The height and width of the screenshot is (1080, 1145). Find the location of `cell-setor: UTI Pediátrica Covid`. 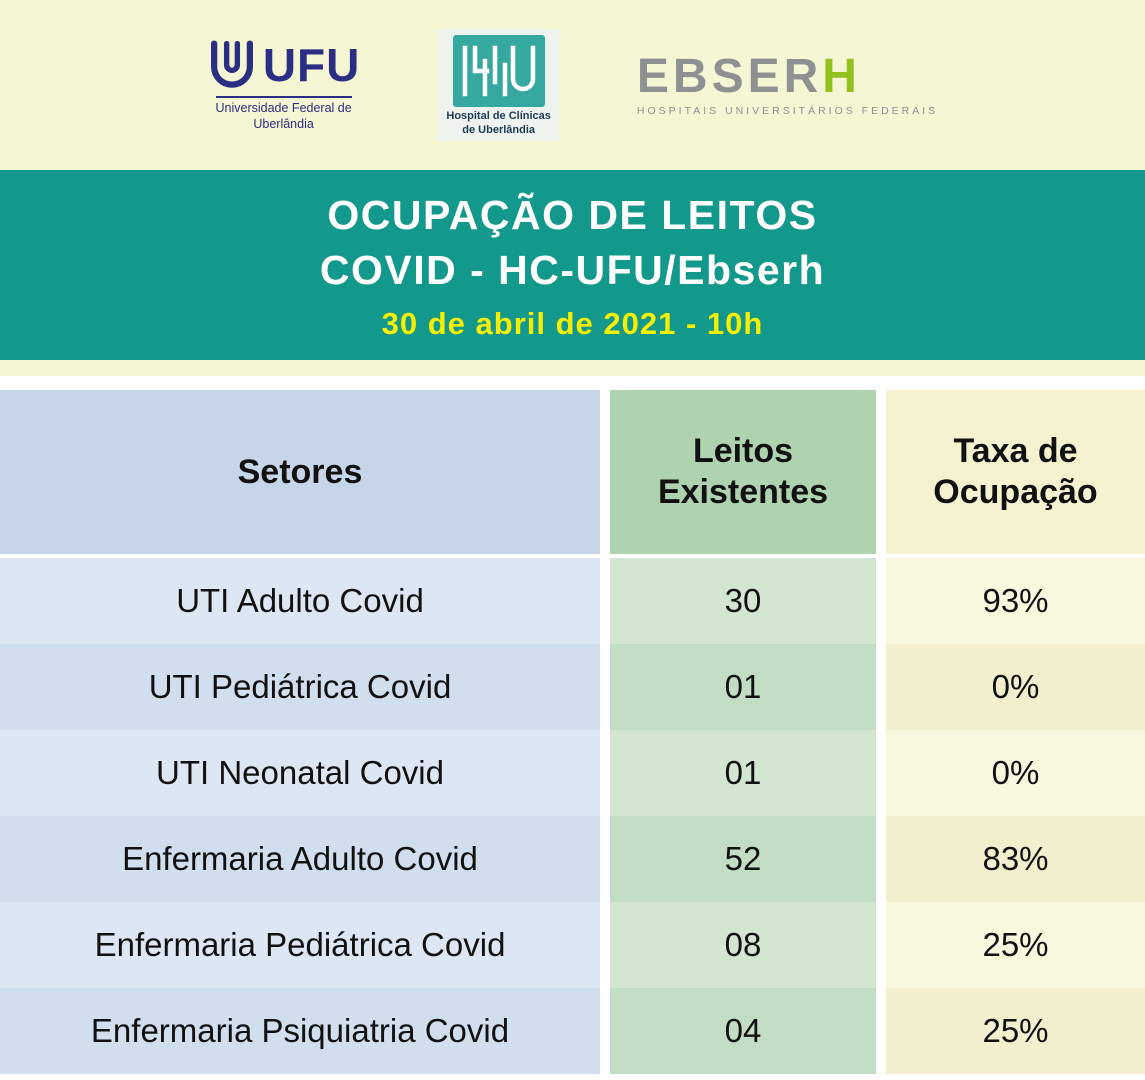

cell-setor: UTI Pediátrica Covid is located at coordinates (300, 687).